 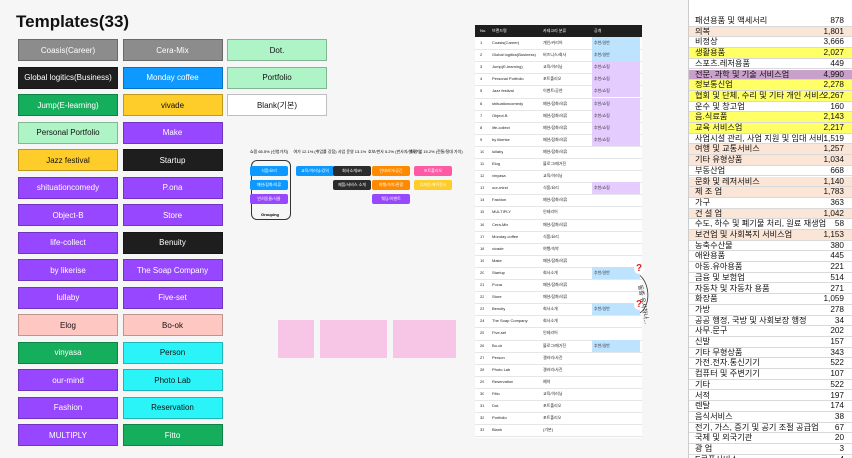 What do you see at coordinates (770, 21) in the screenshot?
I see `stats-row: 패션용품 및 액세서리 878` at bounding box center [770, 21].